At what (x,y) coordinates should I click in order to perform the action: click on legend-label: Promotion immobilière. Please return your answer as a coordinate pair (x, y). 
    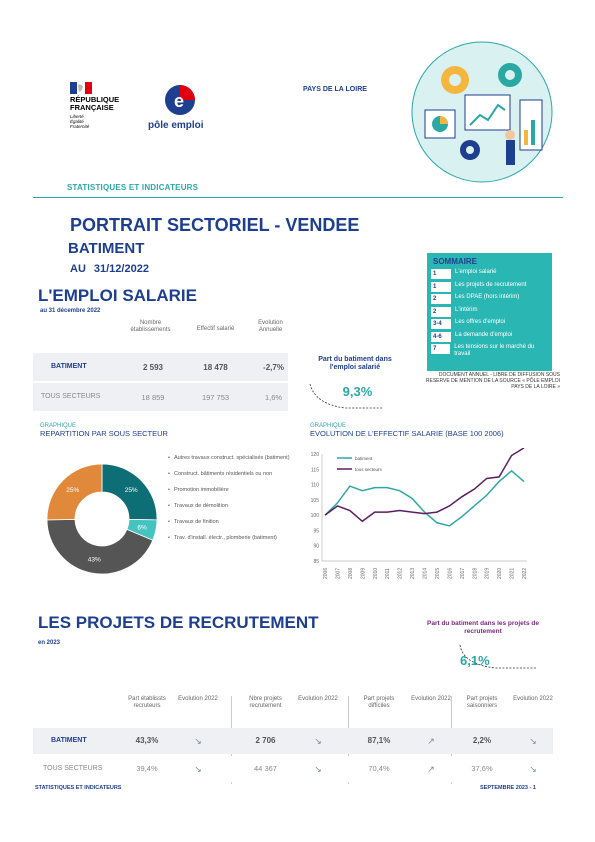
    Looking at the image, I should click on (201, 490).